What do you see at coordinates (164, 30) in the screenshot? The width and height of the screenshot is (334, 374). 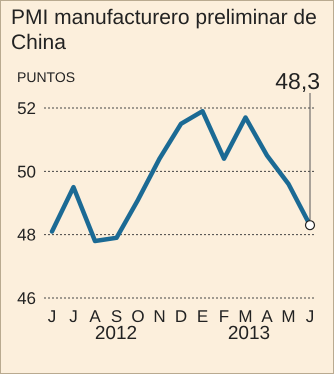 I see `chart-title: PMI manufacturero preliminar de China` at bounding box center [164, 30].